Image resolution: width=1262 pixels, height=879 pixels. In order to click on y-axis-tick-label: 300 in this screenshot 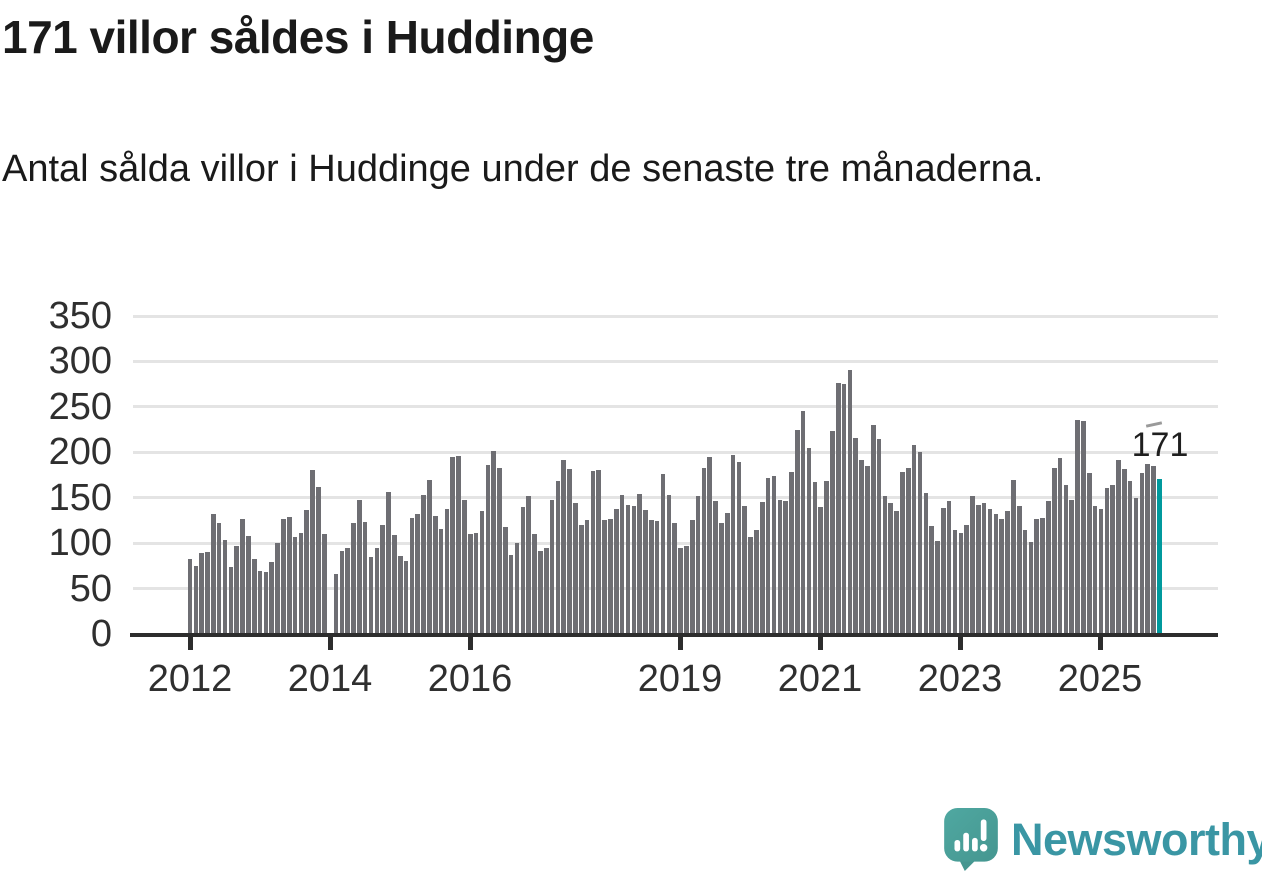, I will do `click(80, 361)`.